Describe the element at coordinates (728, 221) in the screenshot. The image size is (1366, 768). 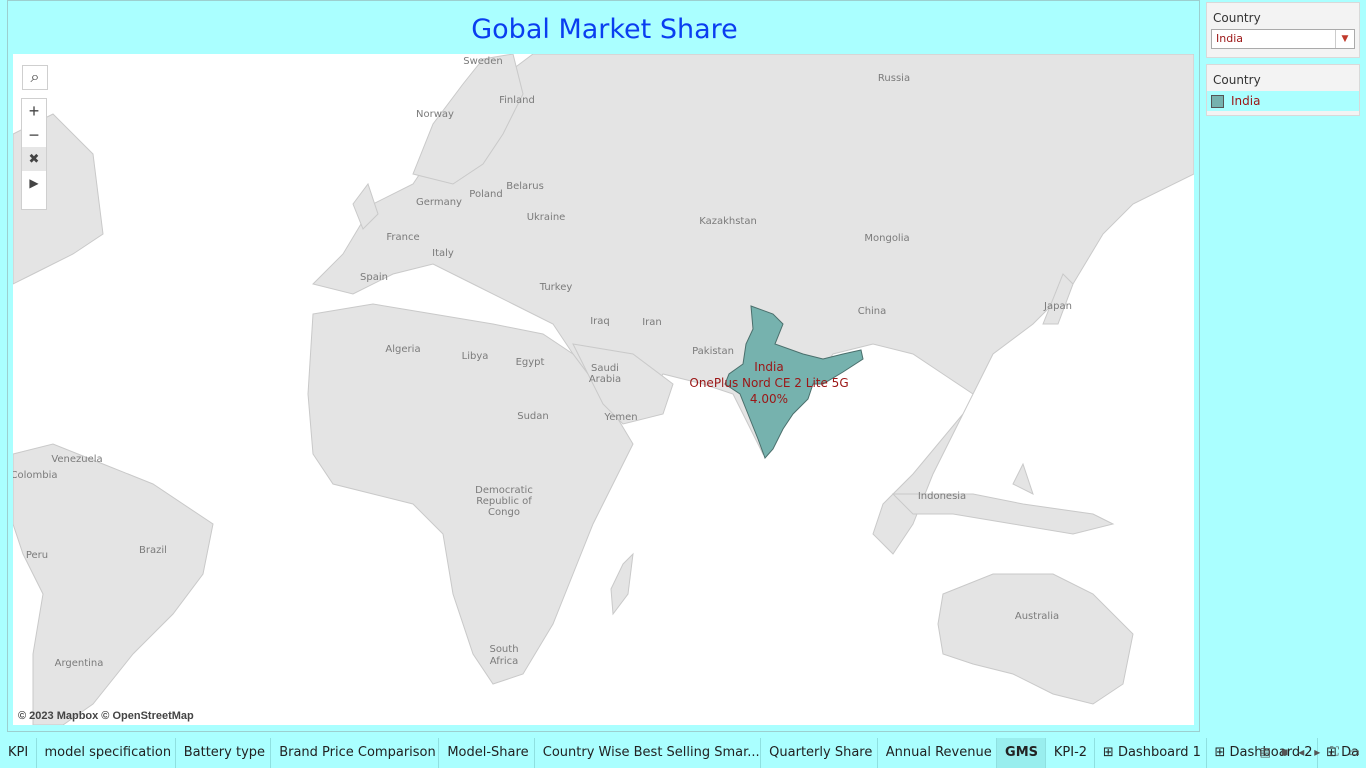
I see `label-kazakhstan: Kazakhstan` at that location.